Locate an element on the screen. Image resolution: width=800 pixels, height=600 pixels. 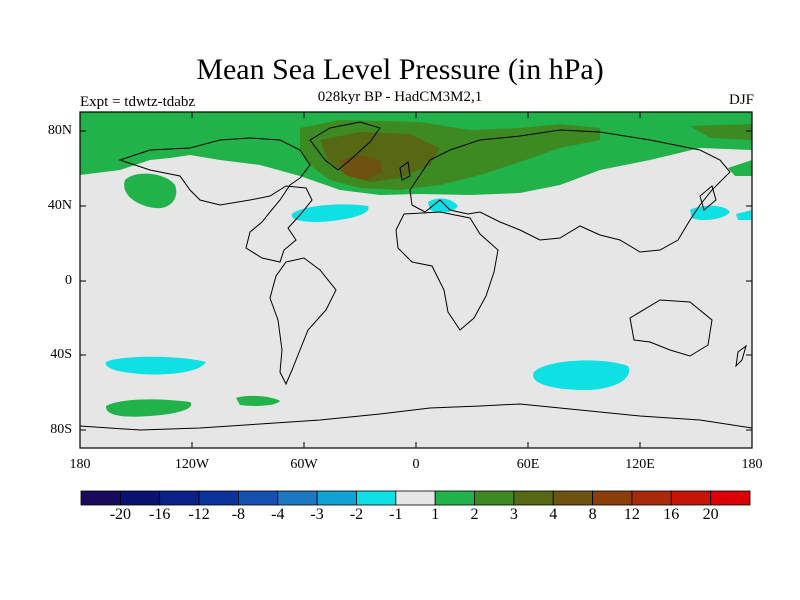
chart-subtitle: 028kyr BP - HadCM3M2,1 is located at coordinates (400, 97).